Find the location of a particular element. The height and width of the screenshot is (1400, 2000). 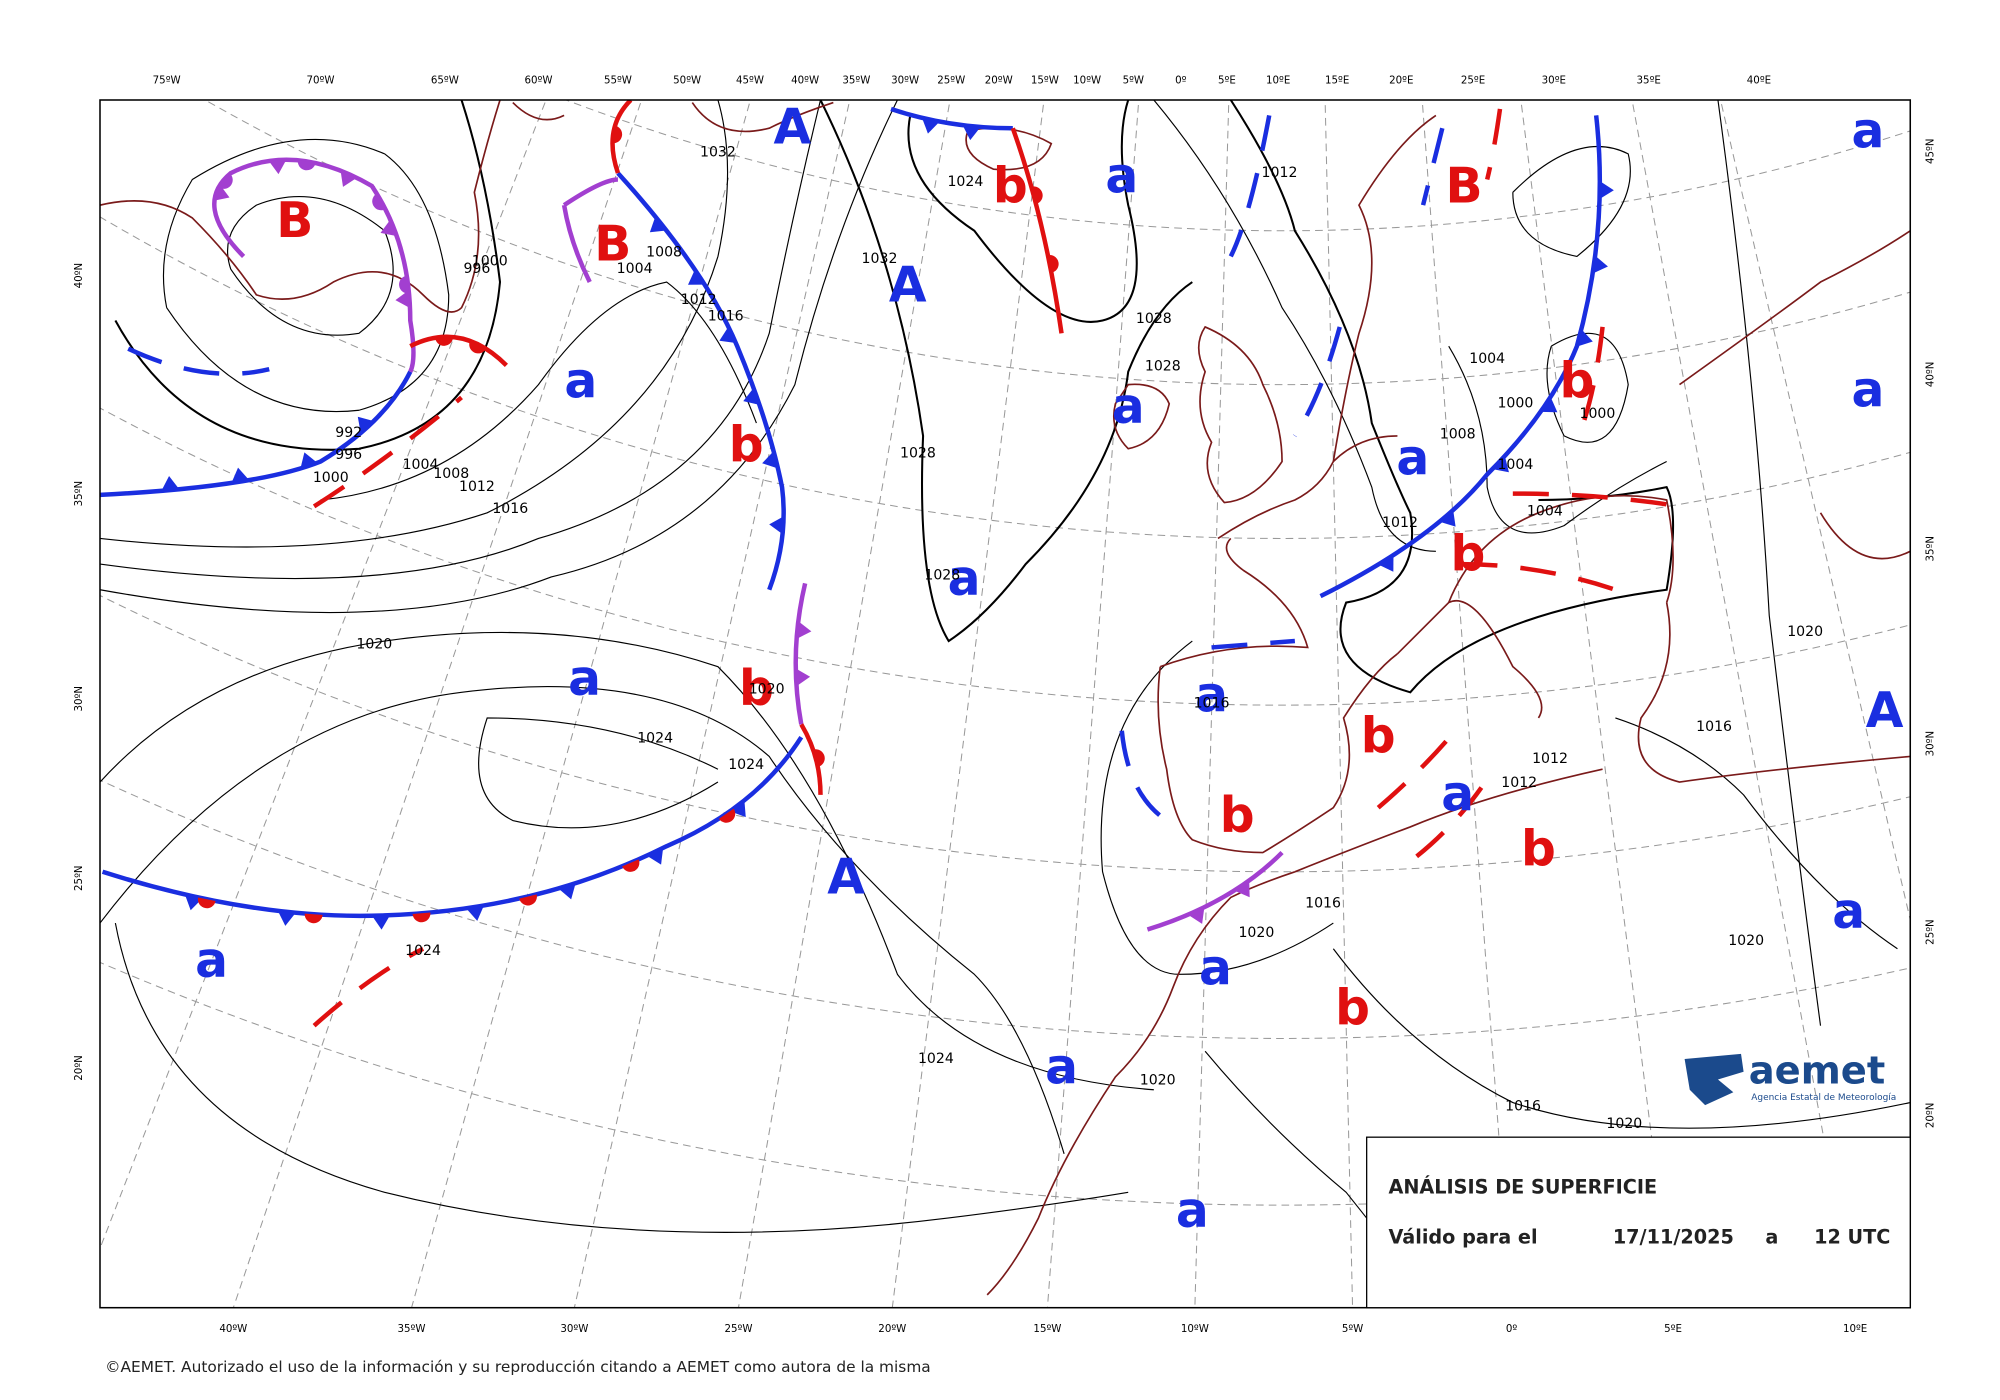

top-longitude-label: 10ºE is located at coordinates (1278, 80).